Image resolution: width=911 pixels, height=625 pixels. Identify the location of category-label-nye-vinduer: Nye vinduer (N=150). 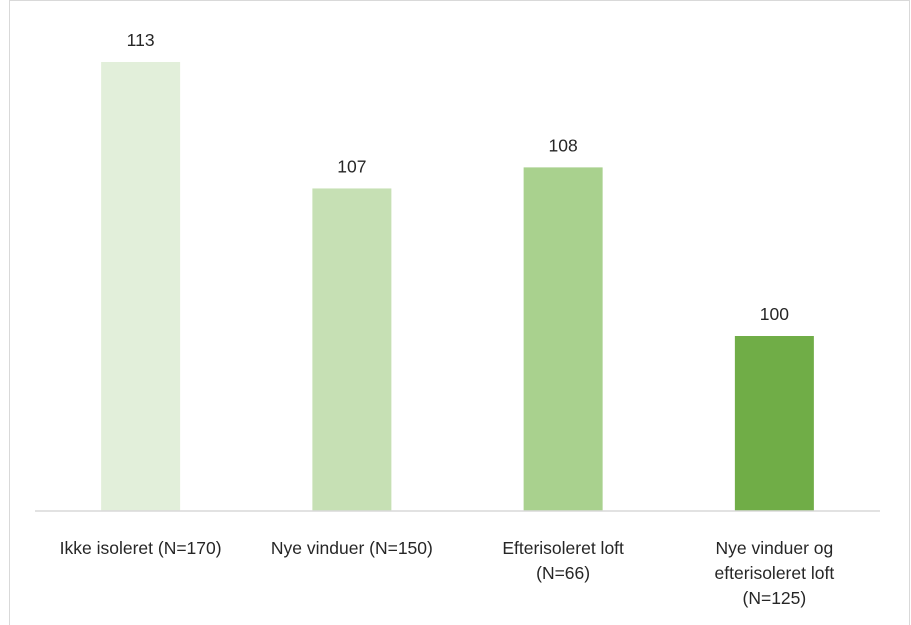
(351, 548).